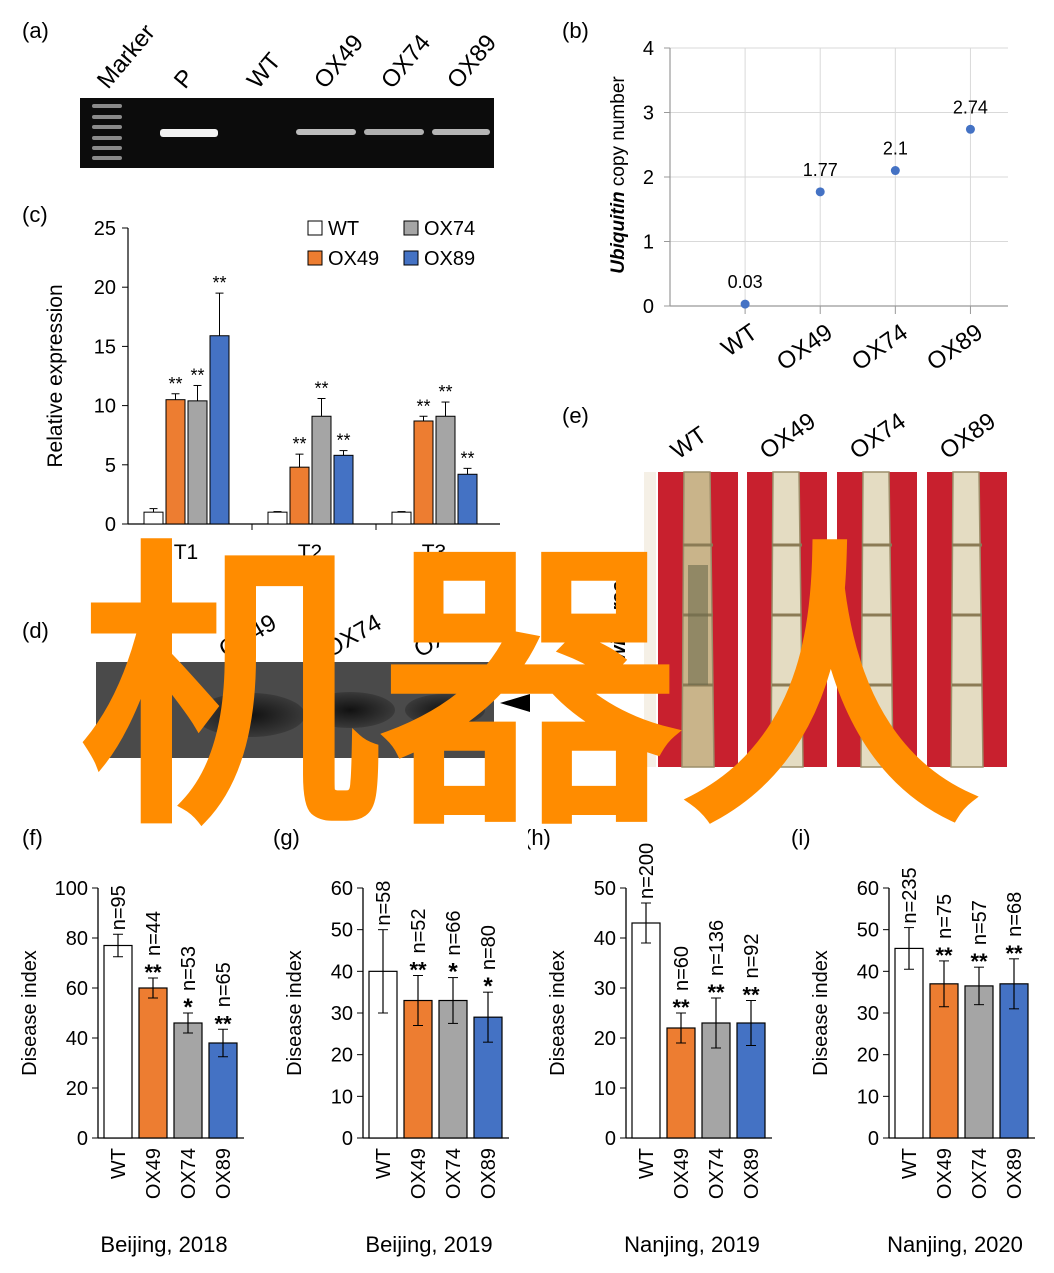 The image size is (1054, 1273). I want to click on x-axis-label: Beijing, 2019, so click(428, 1244).